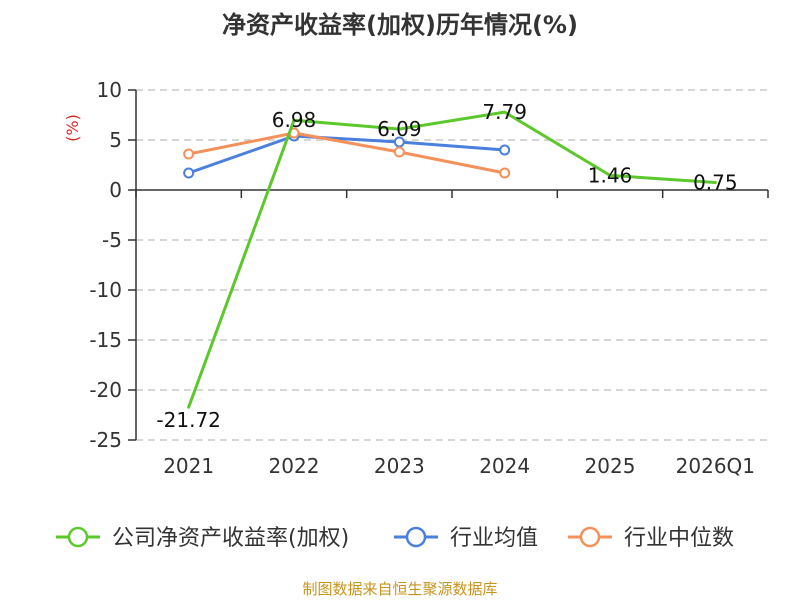  What do you see at coordinates (72, 128) in the screenshot?
I see `y-axis-label: (%)` at bounding box center [72, 128].